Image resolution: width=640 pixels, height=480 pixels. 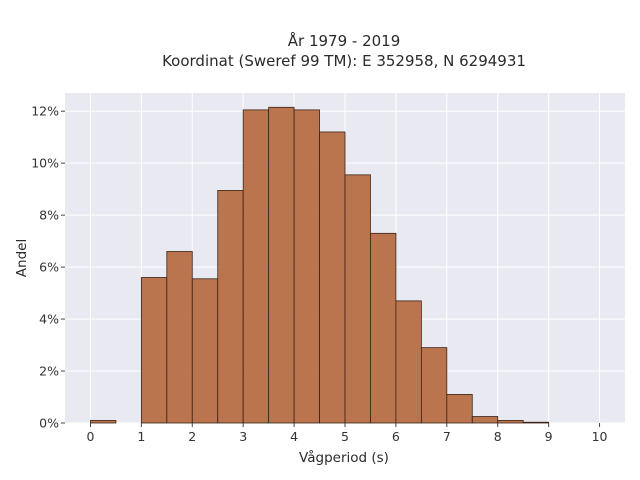 I want to click on x-tick-label: 4, so click(x=294, y=436).